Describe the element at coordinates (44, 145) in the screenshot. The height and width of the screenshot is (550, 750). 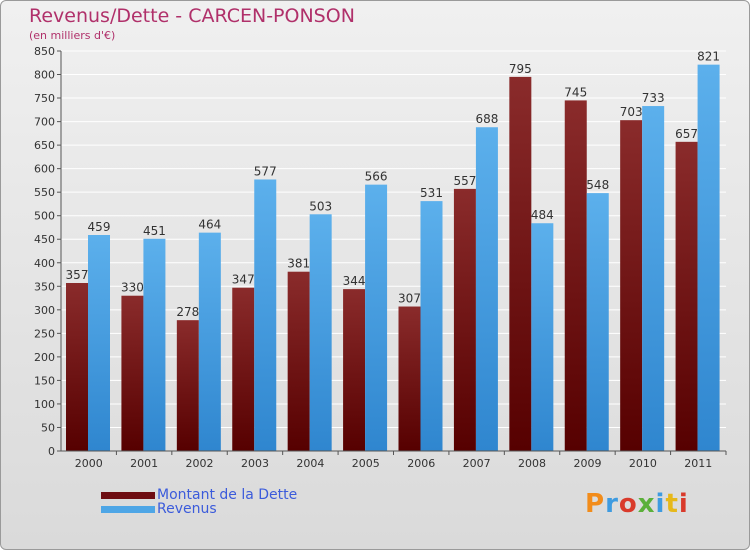
I see `y-tick-label: 650` at that location.